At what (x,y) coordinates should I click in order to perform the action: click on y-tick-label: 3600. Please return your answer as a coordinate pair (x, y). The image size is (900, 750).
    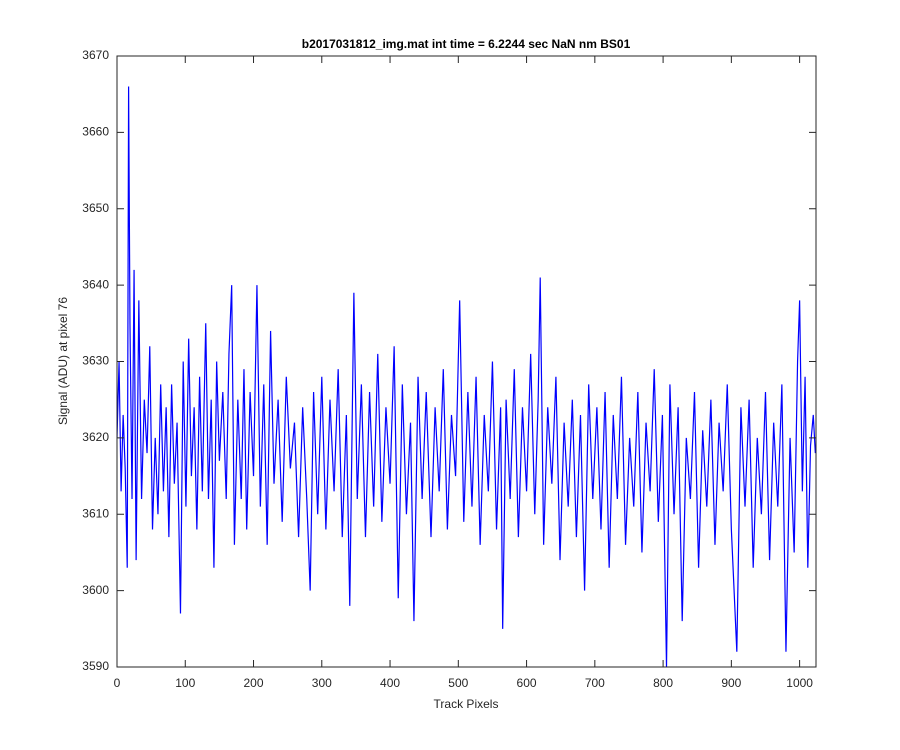
    Looking at the image, I should click on (95, 590).